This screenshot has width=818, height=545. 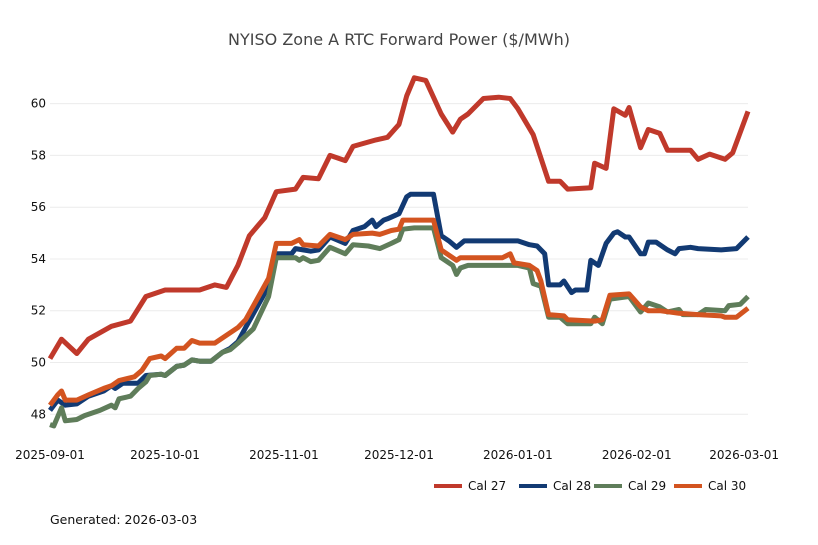 I want to click on x-tick-label: 2025-11-01, so click(x=284, y=455).